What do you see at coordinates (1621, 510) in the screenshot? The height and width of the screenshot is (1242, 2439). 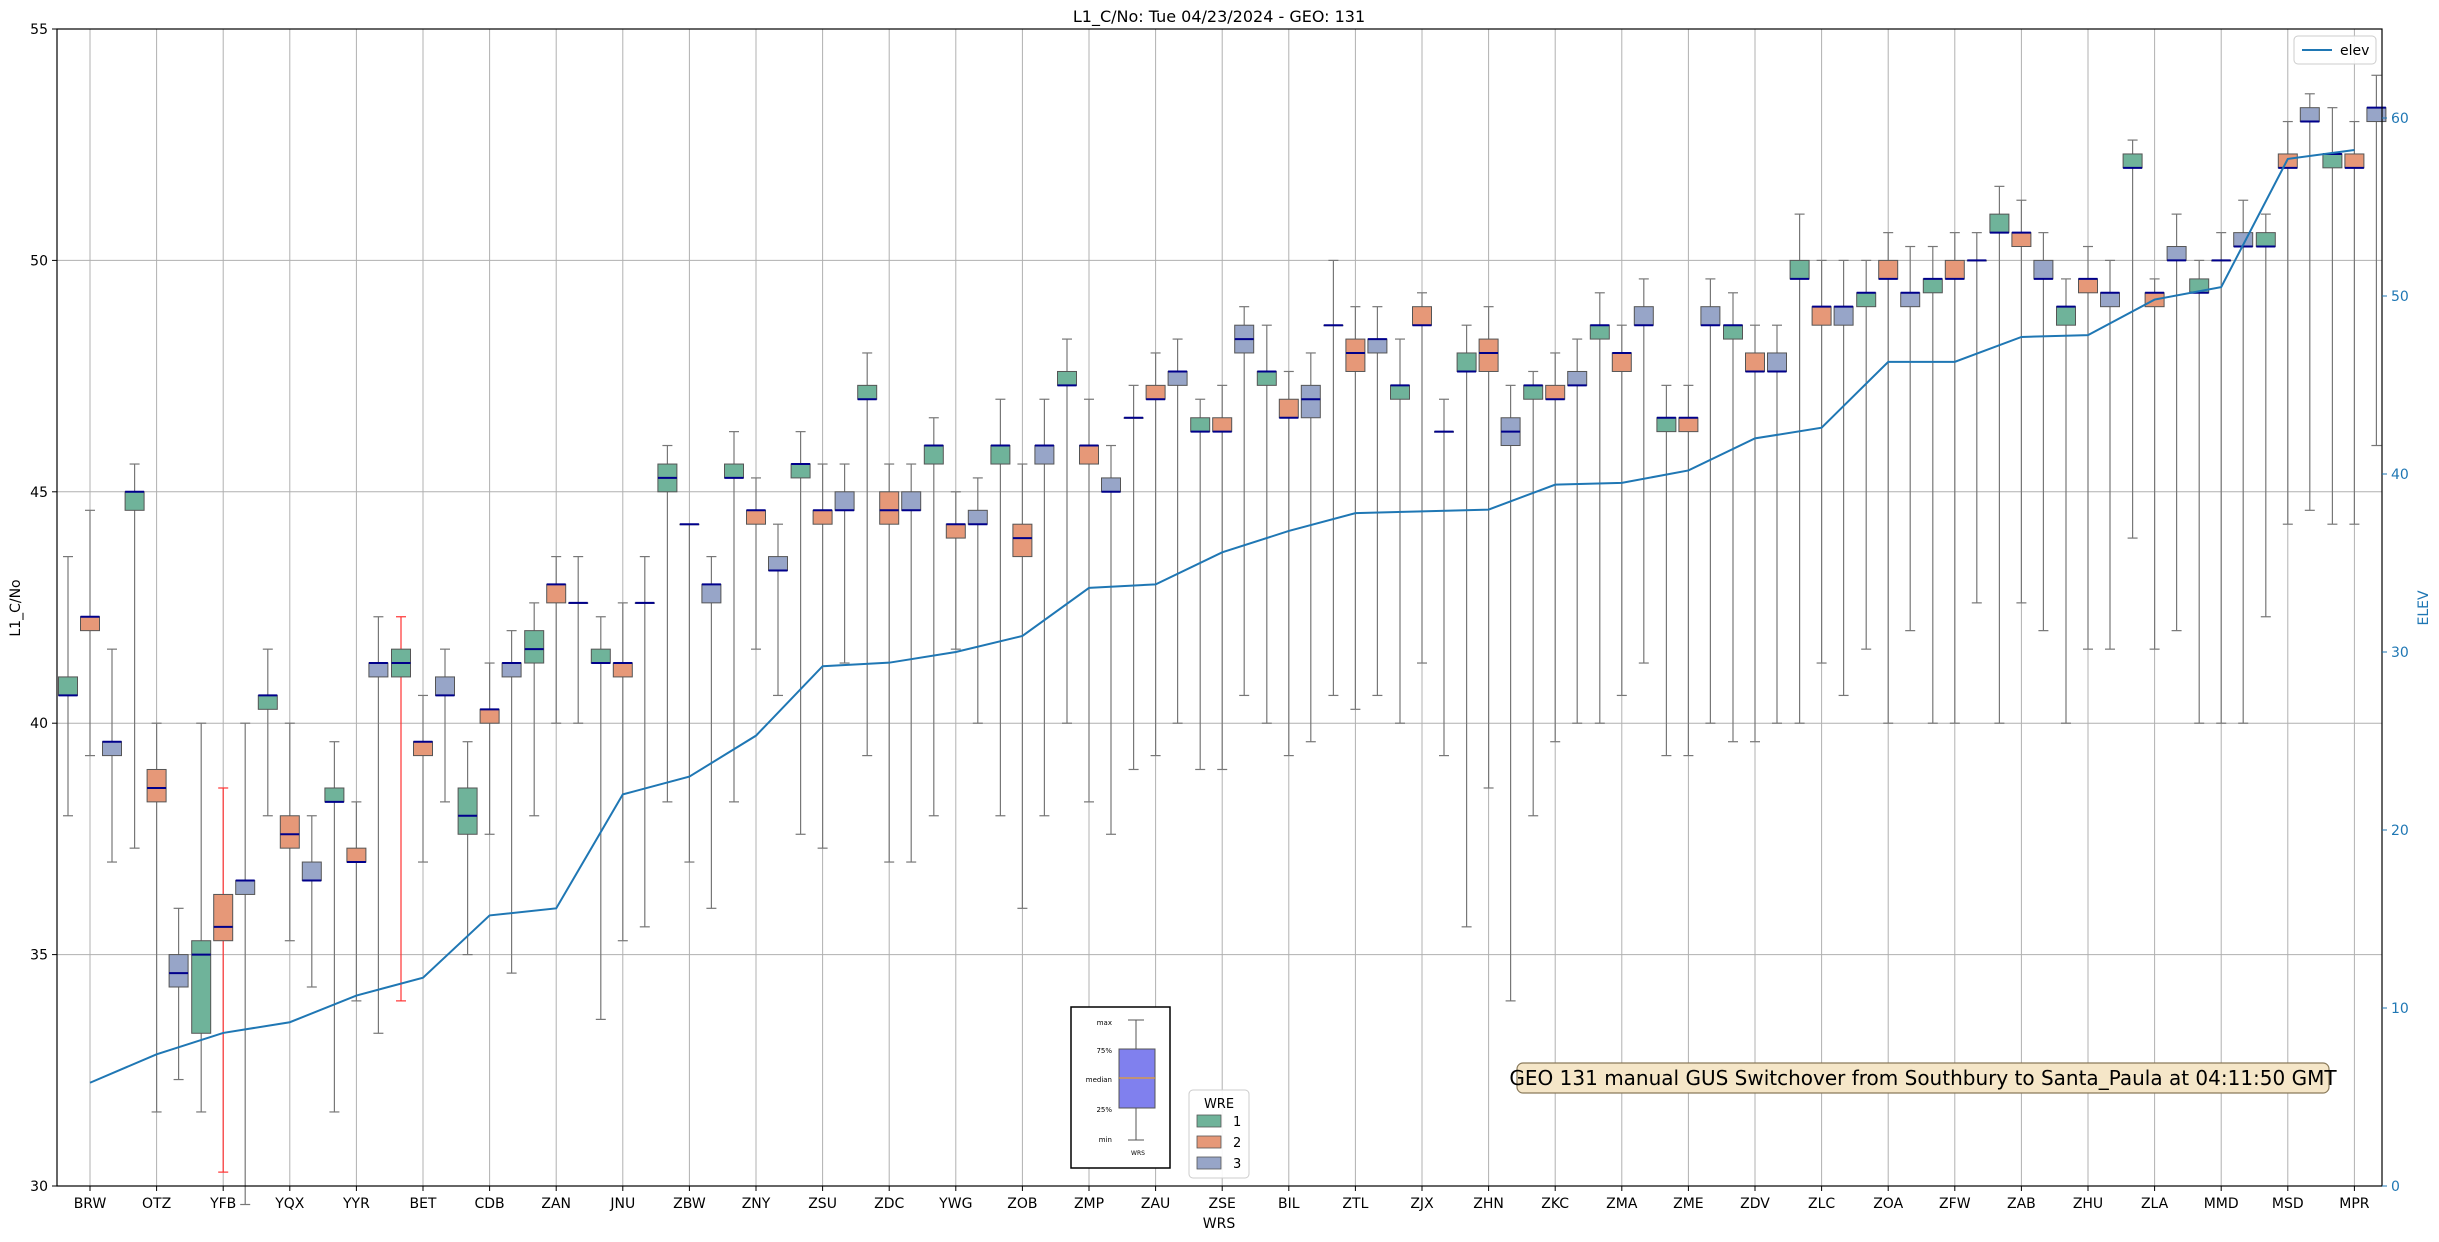 I see `box-plot-wre2-ZMA` at bounding box center [1621, 510].